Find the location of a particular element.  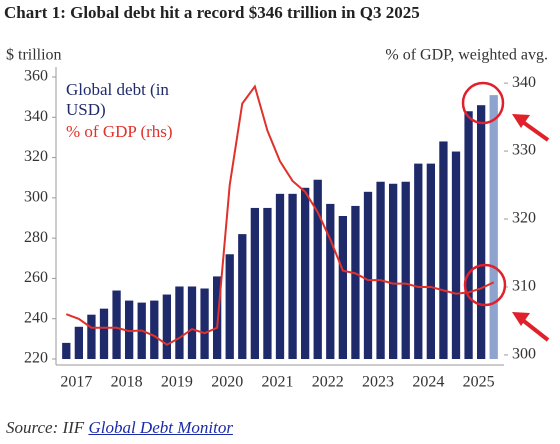

y2-axis-label: % of GDP, weighted avg. is located at coordinates (466, 55).